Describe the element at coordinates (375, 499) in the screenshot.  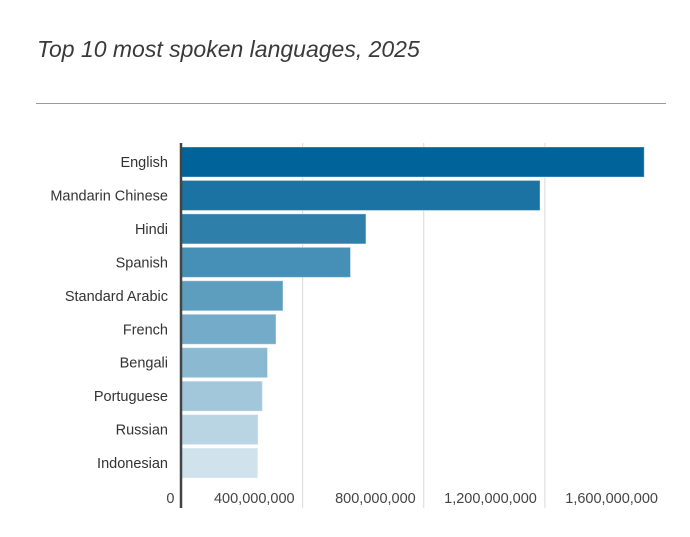
I see `x-tick-label: 800,000,000` at that location.